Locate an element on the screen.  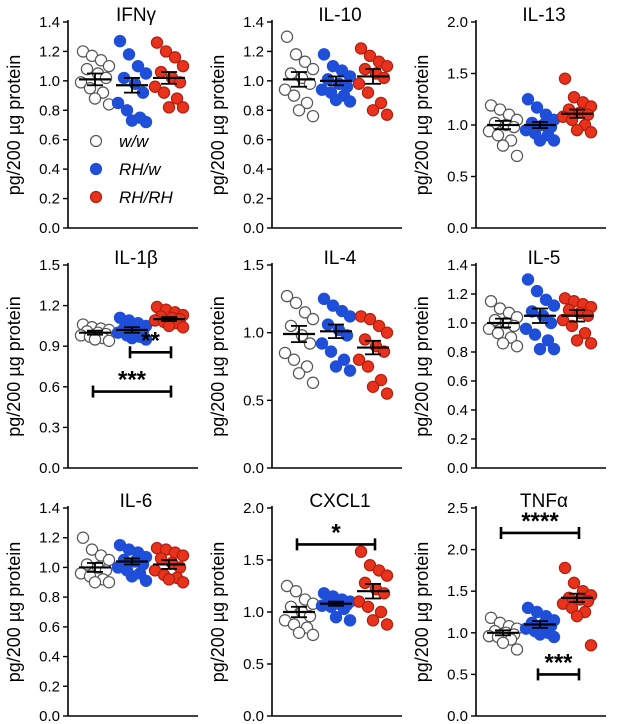
panel-title: IL-13 is located at coordinates (543, 15).